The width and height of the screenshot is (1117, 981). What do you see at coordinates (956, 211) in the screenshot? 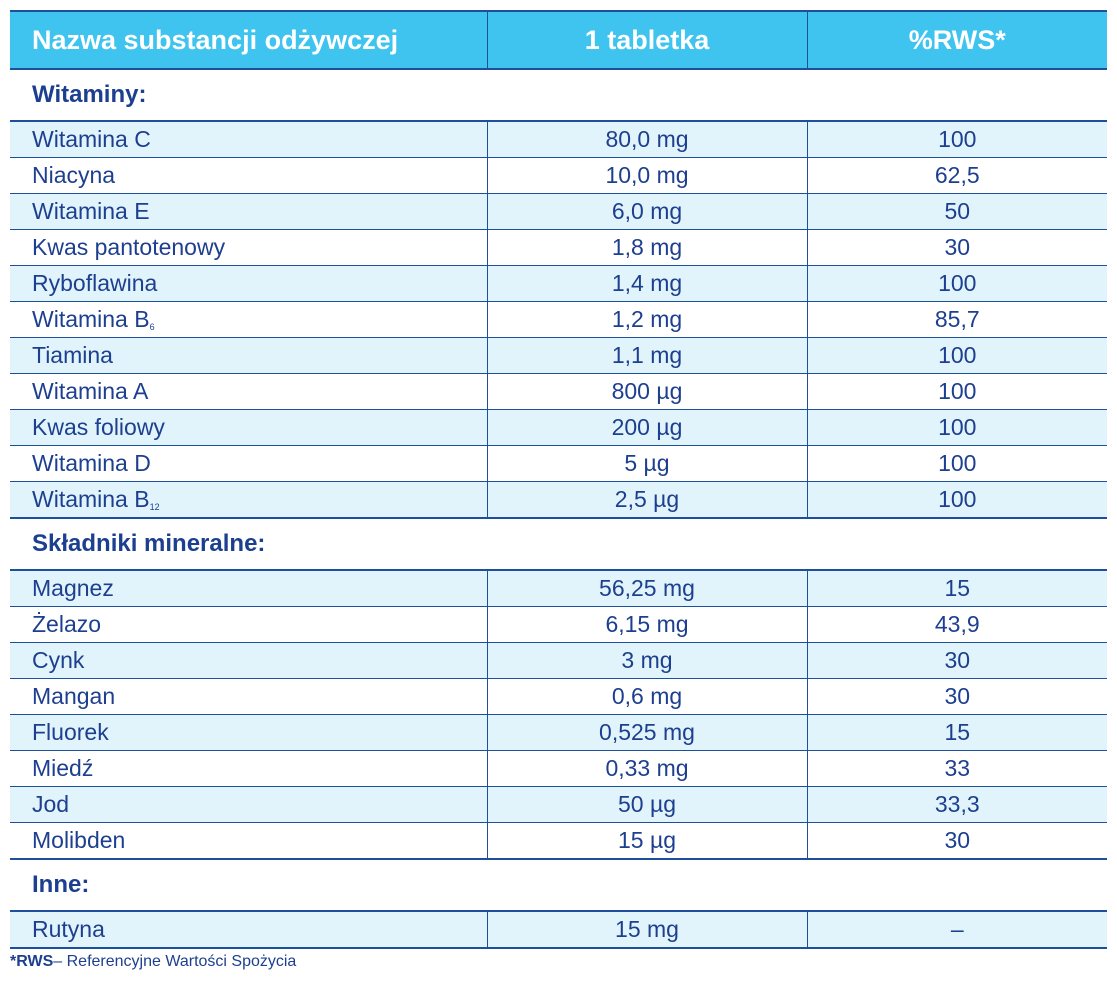
I see `rws-percent-cell: 50` at bounding box center [956, 211].